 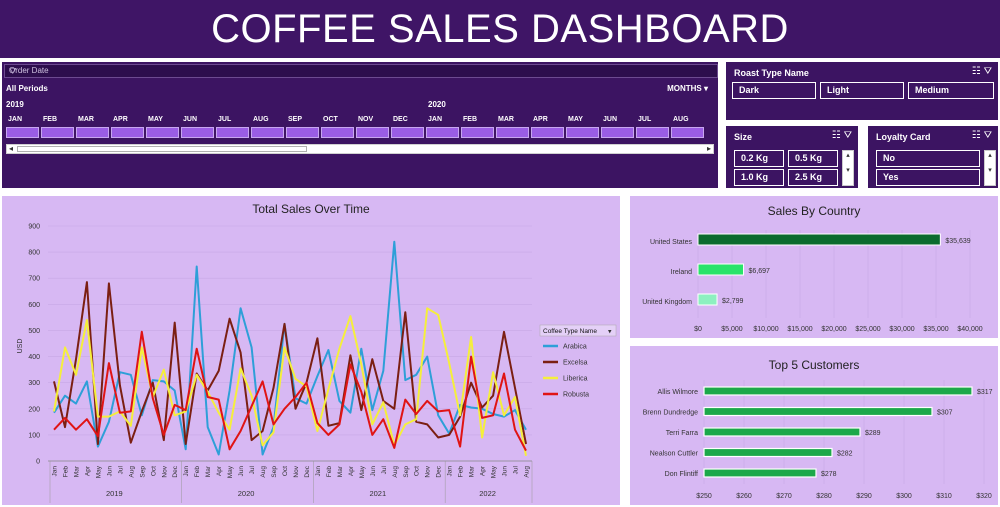 What do you see at coordinates (705, 88) in the screenshot?
I see `chevron-down-icon: ▾` at bounding box center [705, 88].